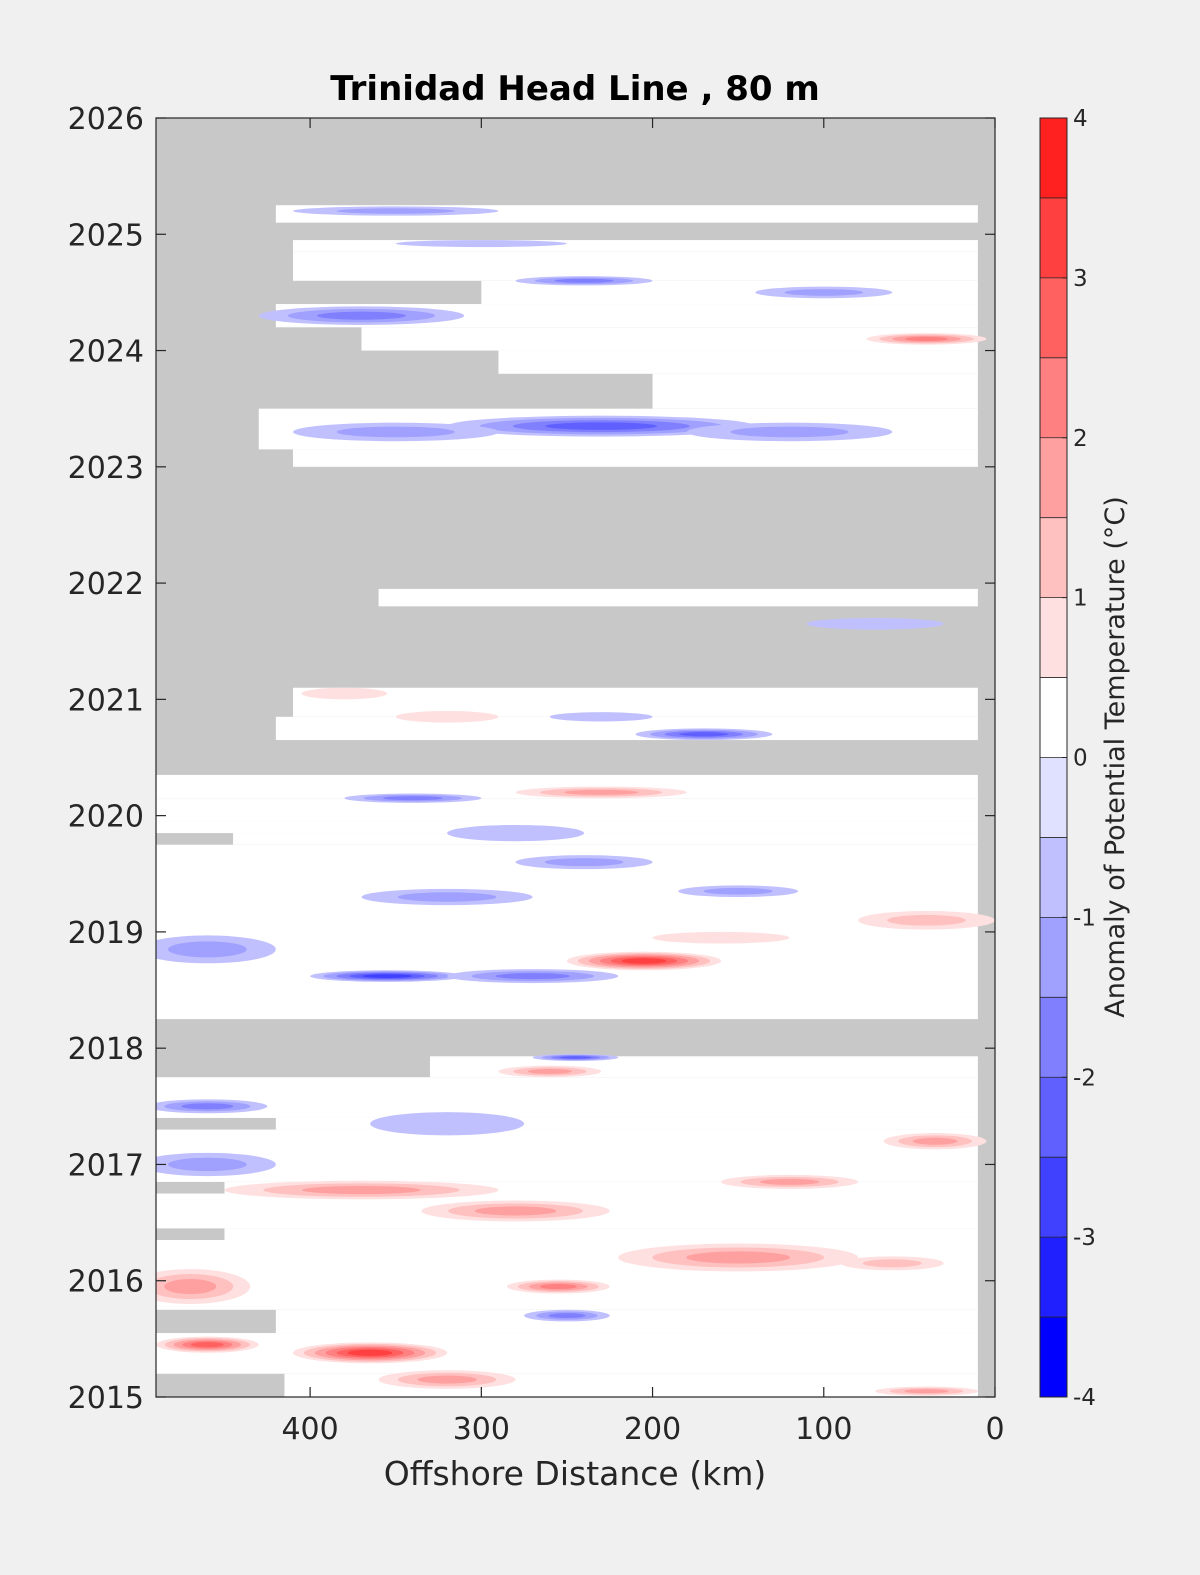 This screenshot has width=1200, height=1575. Describe the element at coordinates (823, 1429) in the screenshot. I see `x-tick-label: 100` at that location.